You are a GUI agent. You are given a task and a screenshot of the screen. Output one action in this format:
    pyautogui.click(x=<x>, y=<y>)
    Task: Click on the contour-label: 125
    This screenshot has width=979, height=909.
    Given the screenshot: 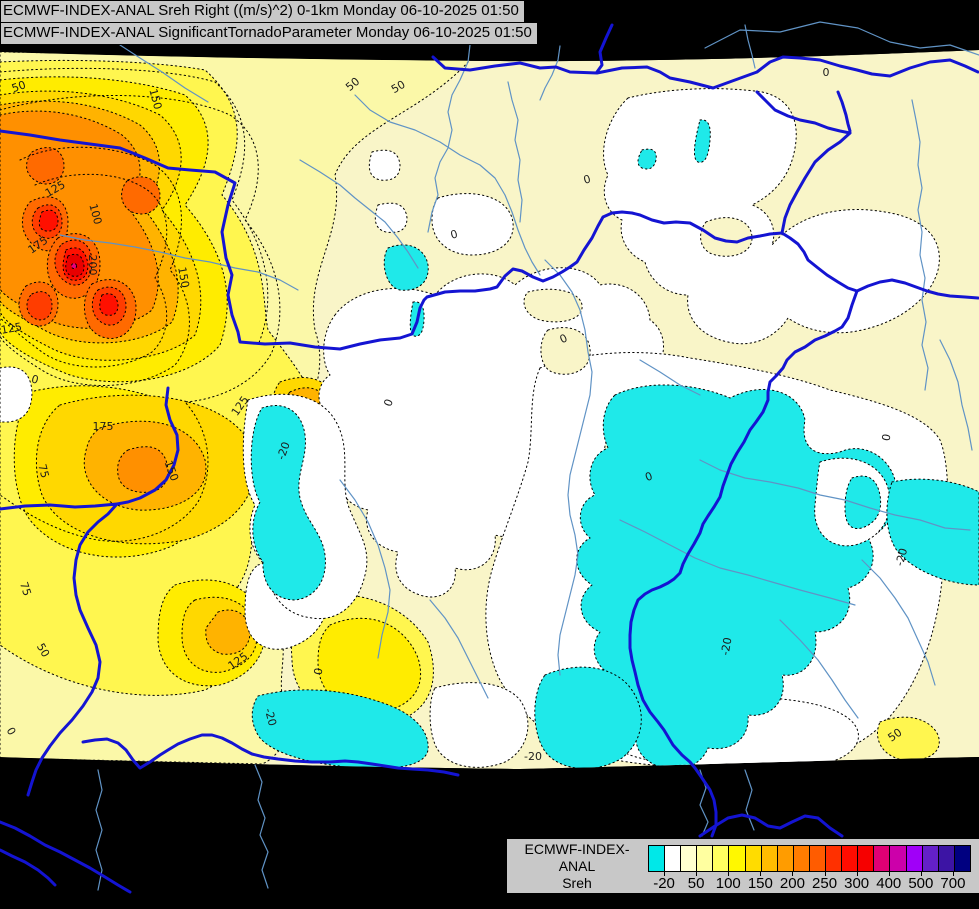 What is the action you would take?
    pyautogui.click(x=11, y=328)
    